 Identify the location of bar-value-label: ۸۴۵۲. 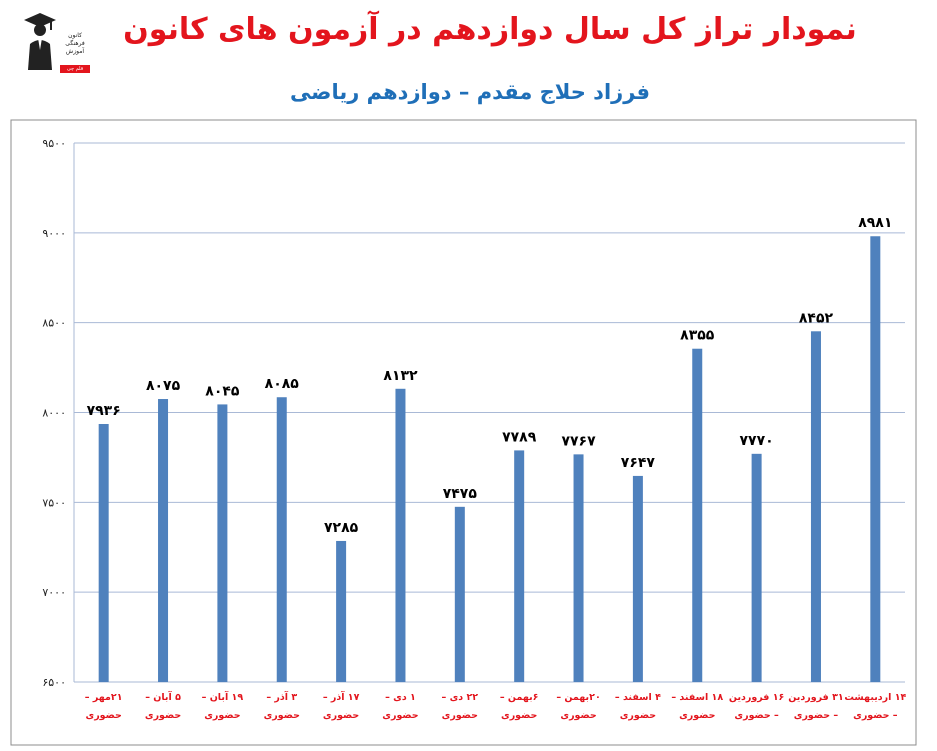
(816, 318).